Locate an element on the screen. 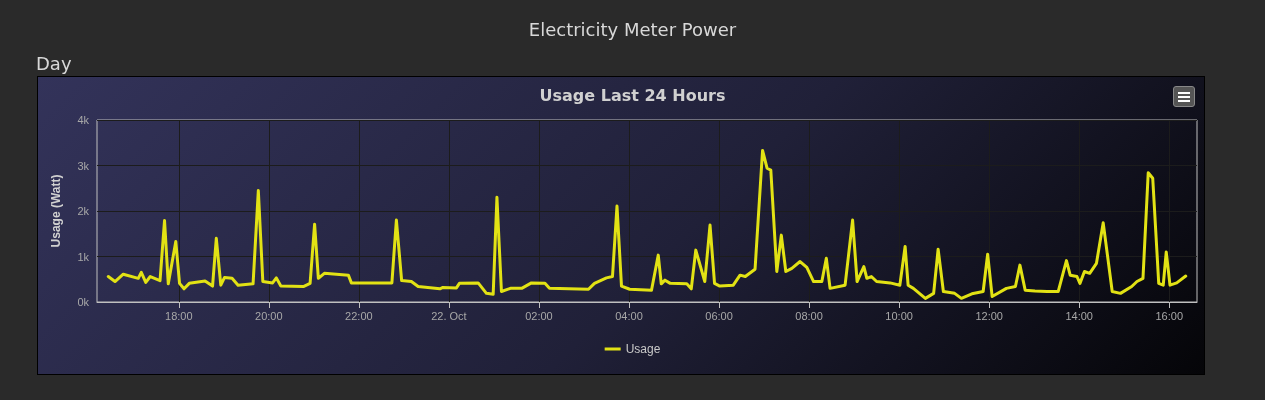 This screenshot has height=400, width=1265. x-tick-label: 22:00 is located at coordinates (359, 315).